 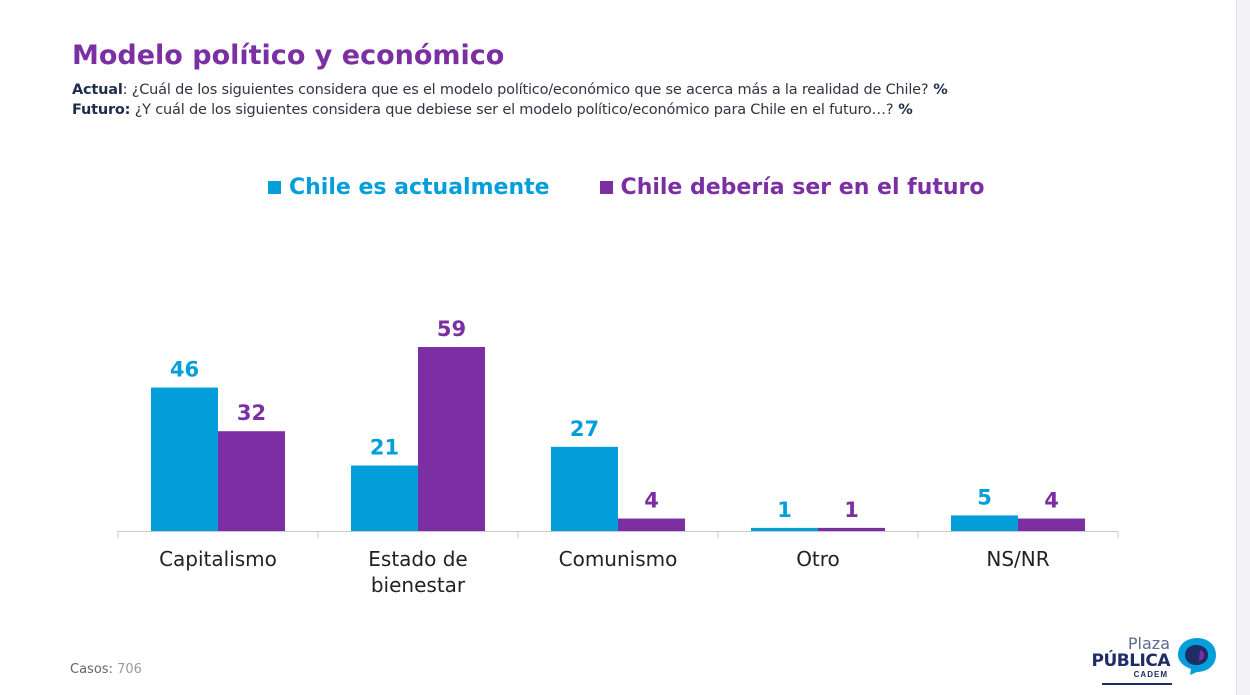 I want to click on legend-item-futuro: Chile debería ser en el futuro, so click(x=792, y=187).